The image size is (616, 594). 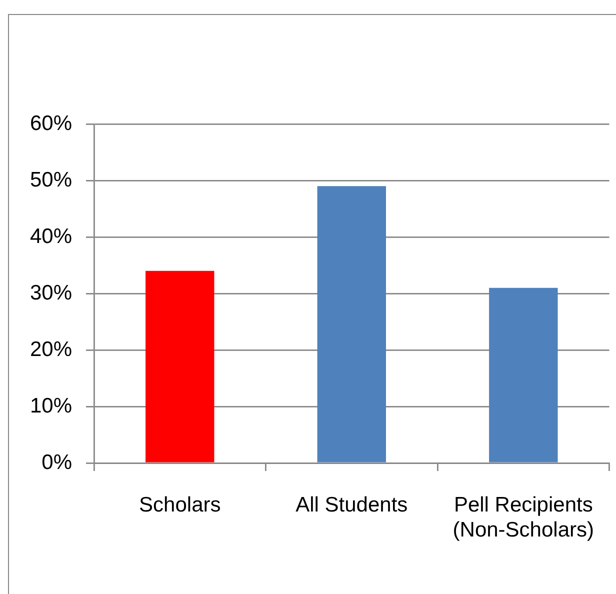 What do you see at coordinates (51, 349) in the screenshot?
I see `y-tick-label: 20%` at bounding box center [51, 349].